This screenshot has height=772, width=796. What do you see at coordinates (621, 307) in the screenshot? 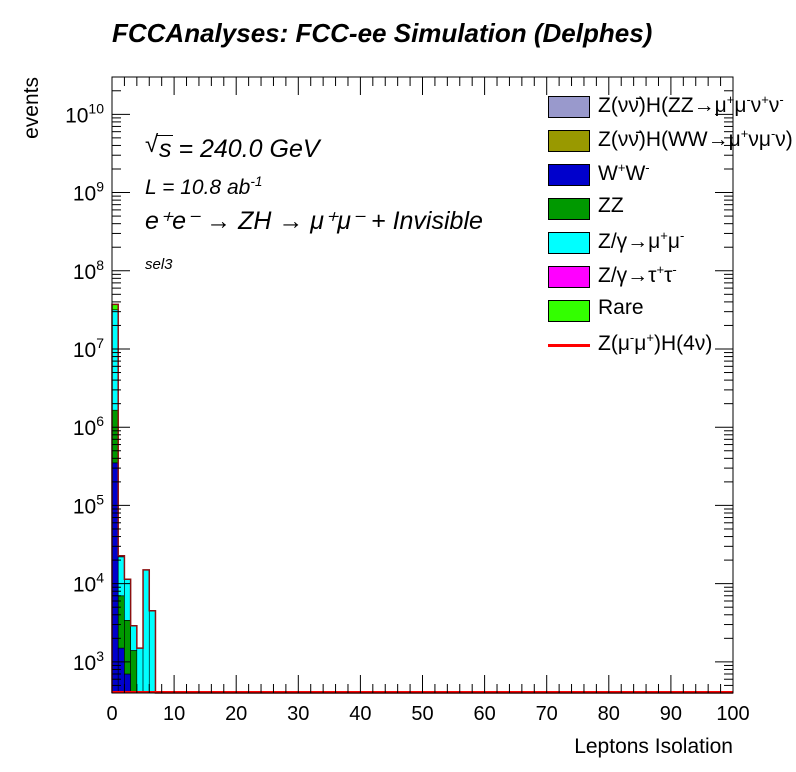
I see `legend-label-7: Rare` at bounding box center [621, 307].